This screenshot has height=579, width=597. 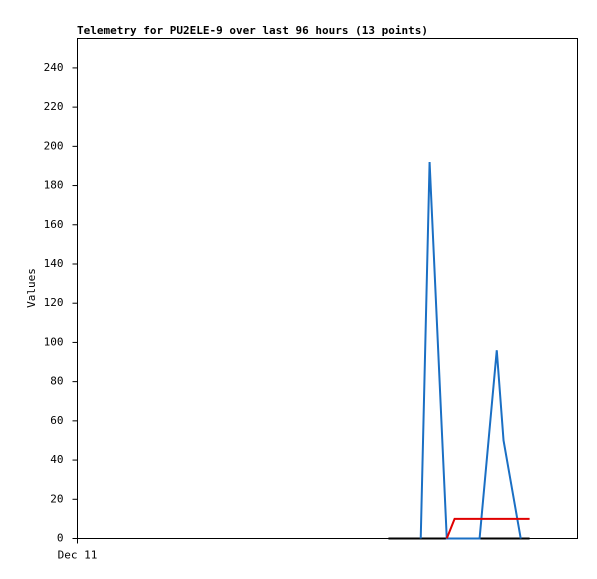 What do you see at coordinates (56, 498) in the screenshot?
I see `y-tick-label: 20` at bounding box center [56, 498].